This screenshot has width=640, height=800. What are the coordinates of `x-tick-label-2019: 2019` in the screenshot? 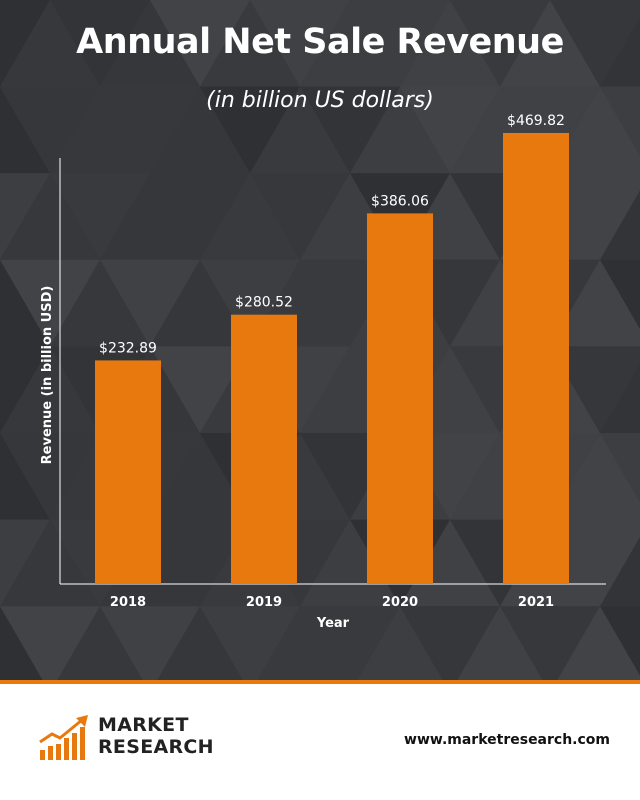 It's located at (264, 602).